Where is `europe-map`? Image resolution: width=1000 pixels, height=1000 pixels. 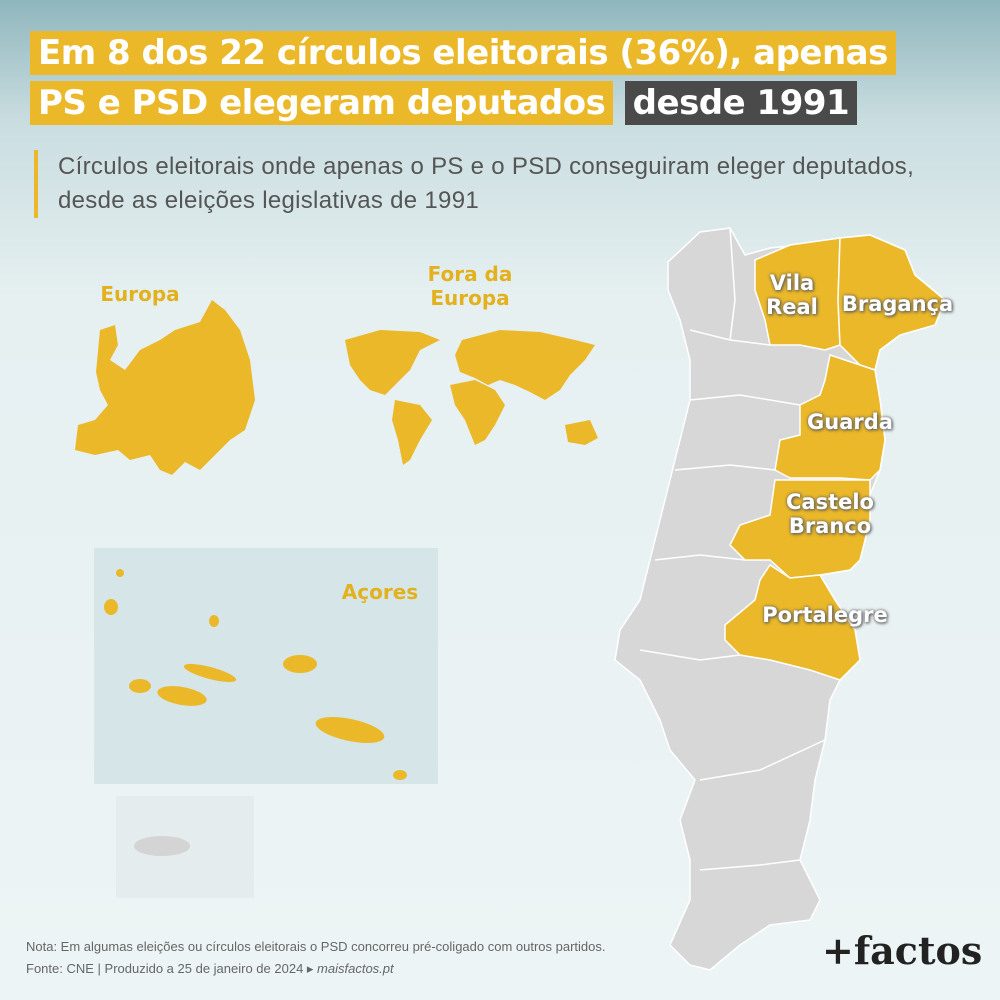 europe-map is located at coordinates (165, 387).